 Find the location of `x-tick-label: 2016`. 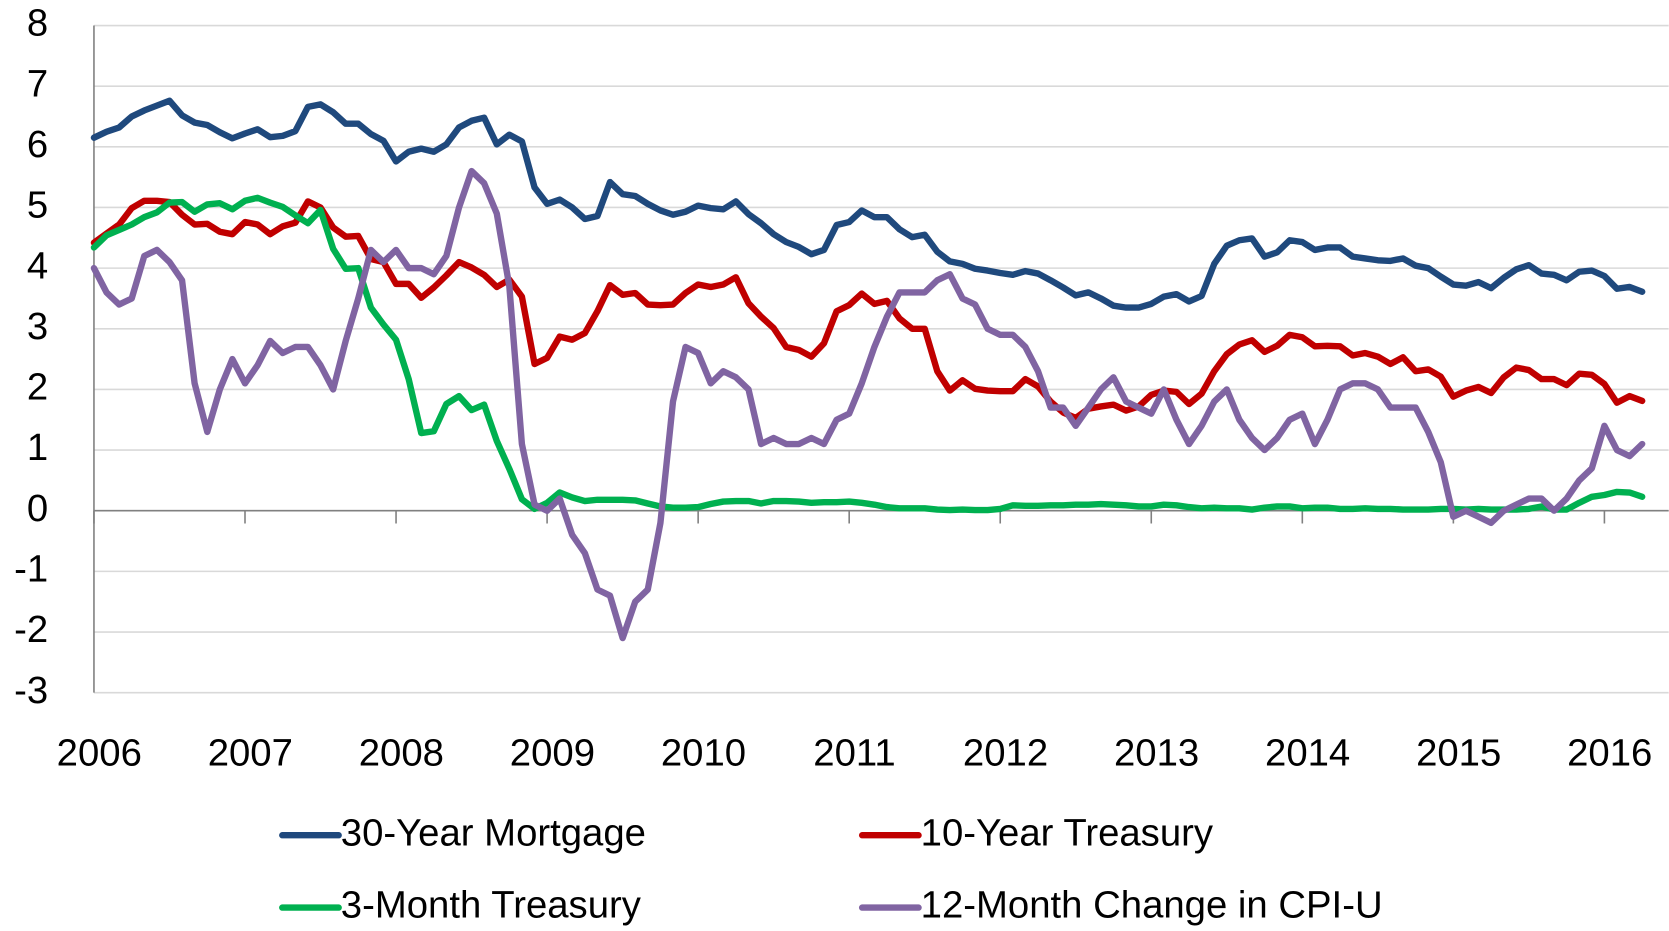

x-tick-label: 2016 is located at coordinates (1609, 753).